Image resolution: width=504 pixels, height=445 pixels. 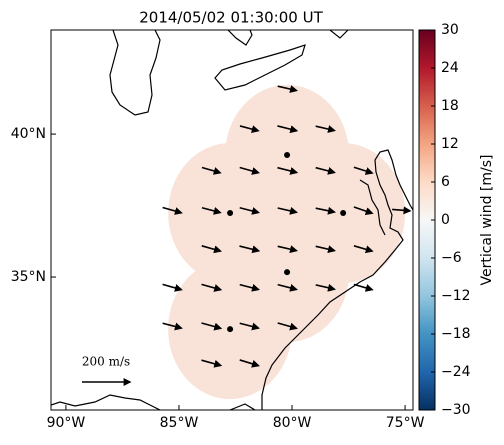 I want to click on y-tick-label: 40°N, so click(x=28, y=134).